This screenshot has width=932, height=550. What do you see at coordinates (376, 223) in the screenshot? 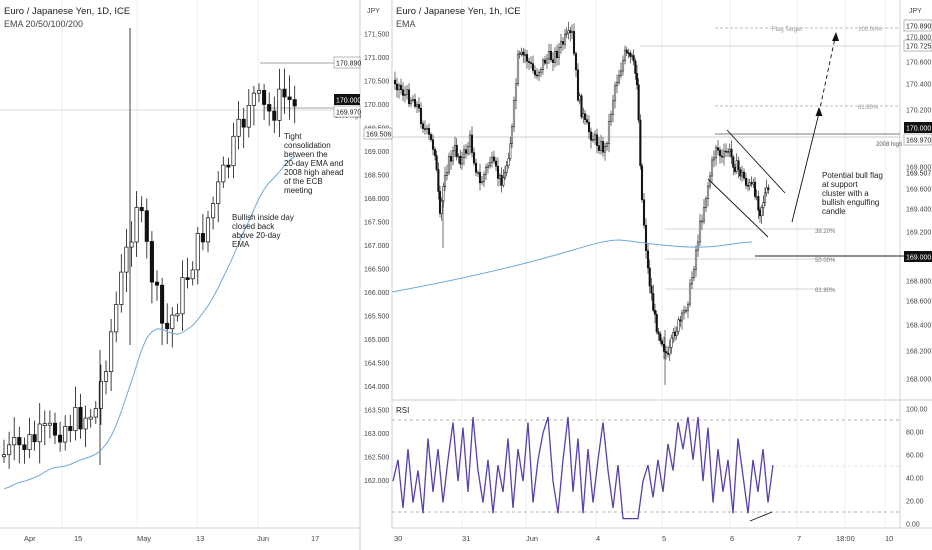
I see `right-y-tick: 167.500` at bounding box center [376, 223].